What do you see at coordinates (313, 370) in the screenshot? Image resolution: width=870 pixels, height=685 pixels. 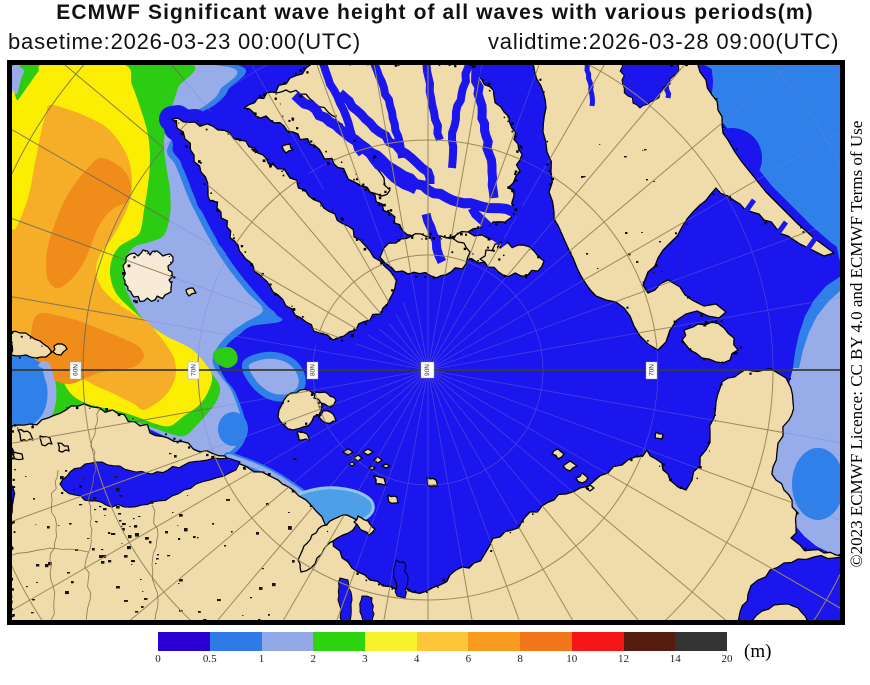 I see `svg-text: 80N` at bounding box center [313, 370].